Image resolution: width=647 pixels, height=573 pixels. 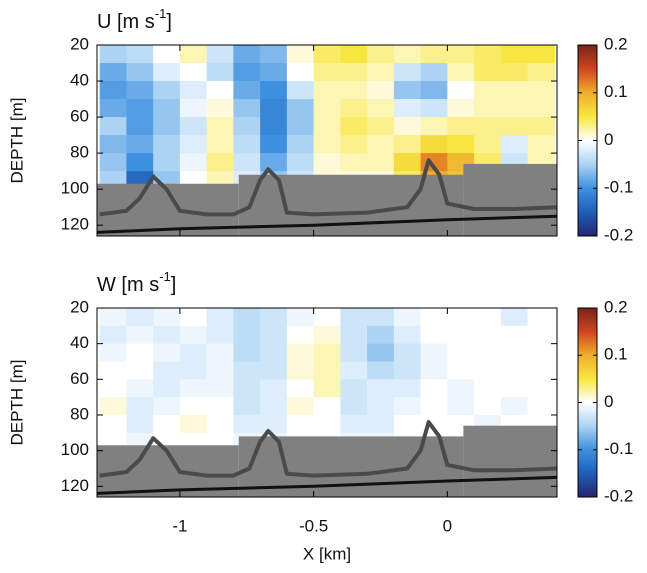 I want to click on y-axis-label: DEPTH [m], so click(x=16, y=141).